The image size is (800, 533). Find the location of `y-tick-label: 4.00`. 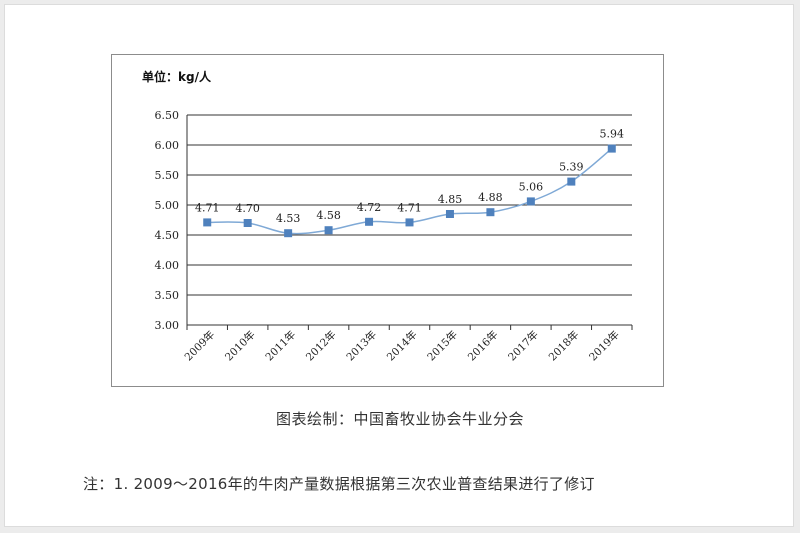

y-tick-label: 4.00 is located at coordinates (167, 265).